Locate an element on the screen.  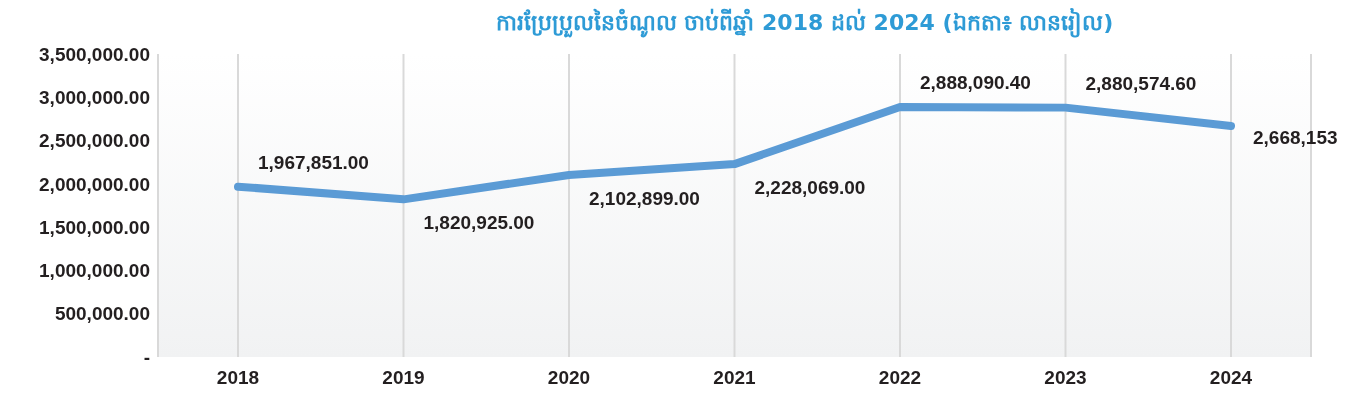
x-tick-label: 2018 is located at coordinates (238, 378).